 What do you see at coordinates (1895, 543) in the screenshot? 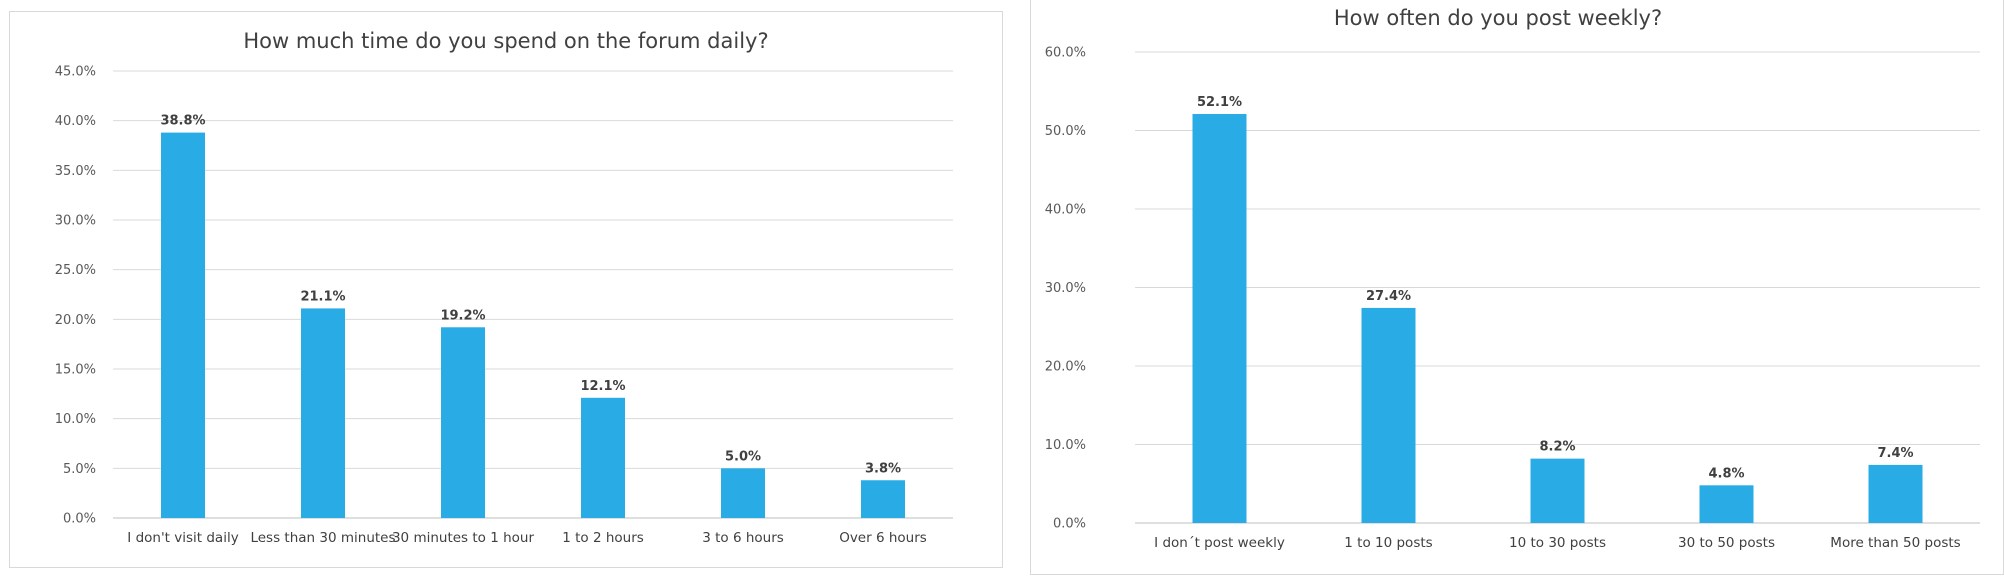
I see `x-tick-label: More than 50 posts` at bounding box center [1895, 543].